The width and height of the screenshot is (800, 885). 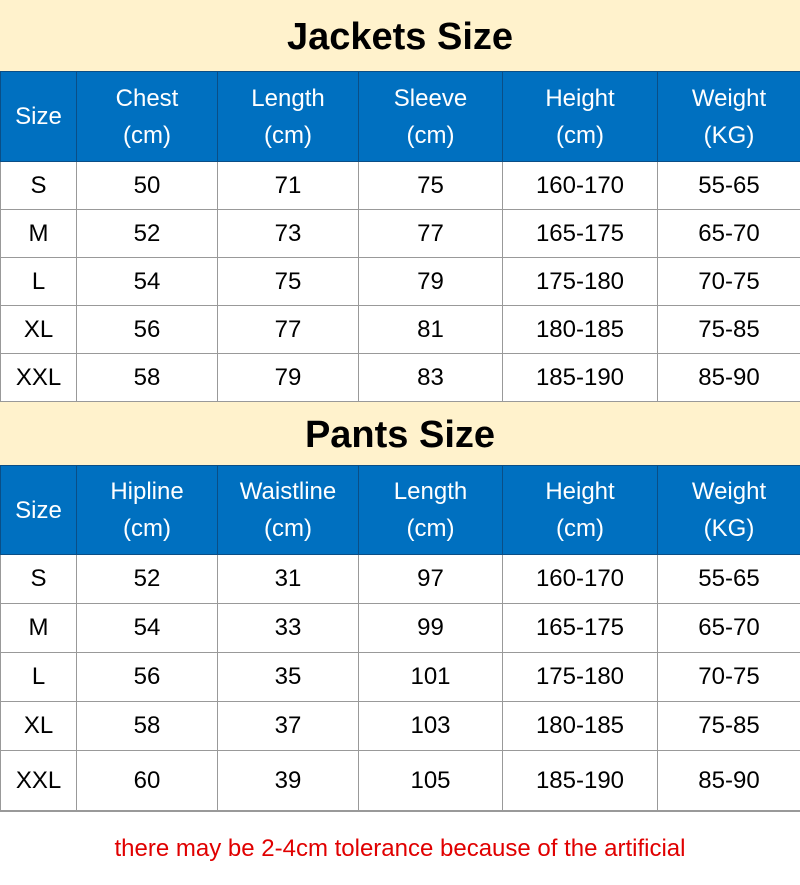 I want to click on table-cell: 60, so click(x=147, y=781).